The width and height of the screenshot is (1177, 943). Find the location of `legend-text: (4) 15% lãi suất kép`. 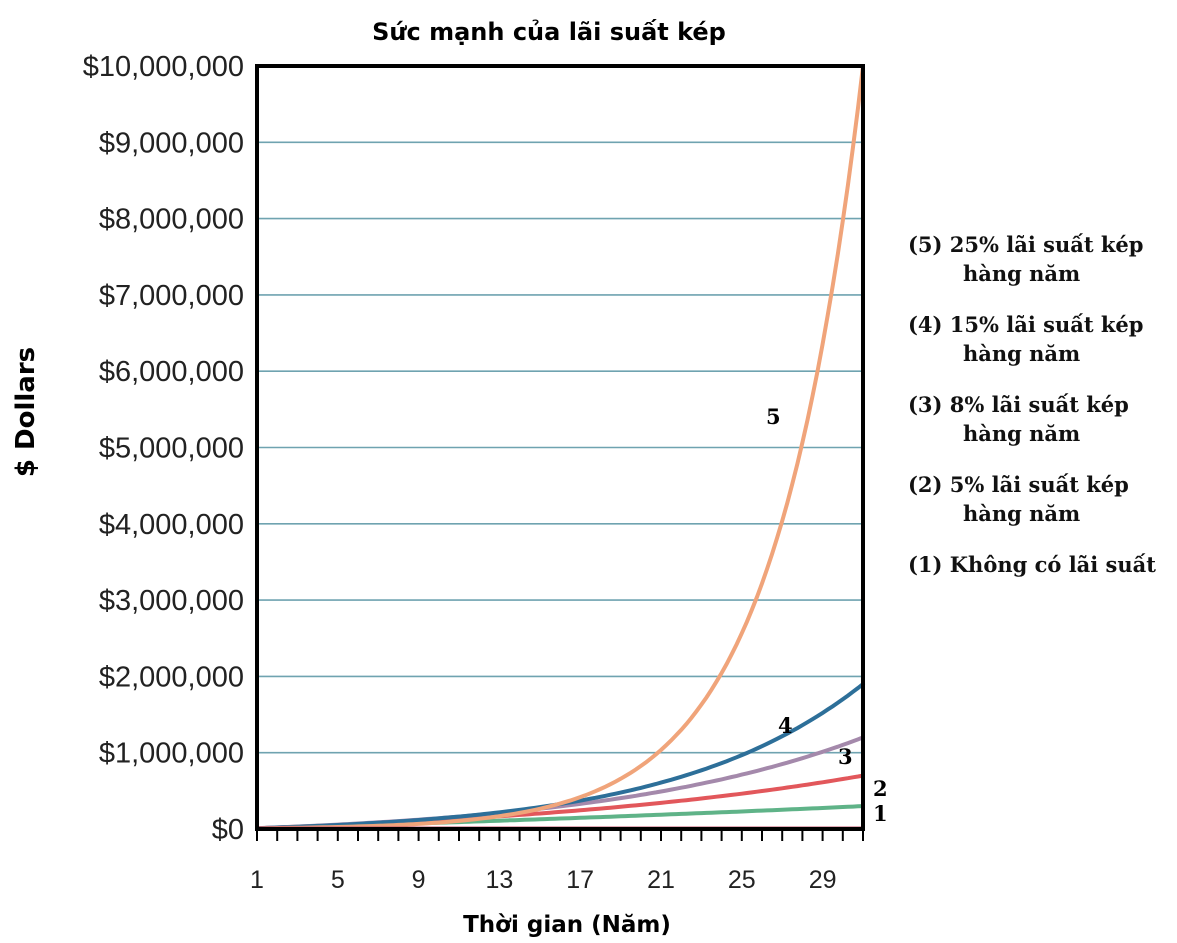

legend-text: (4) 15% lãi suất kép is located at coordinates (1026, 324).